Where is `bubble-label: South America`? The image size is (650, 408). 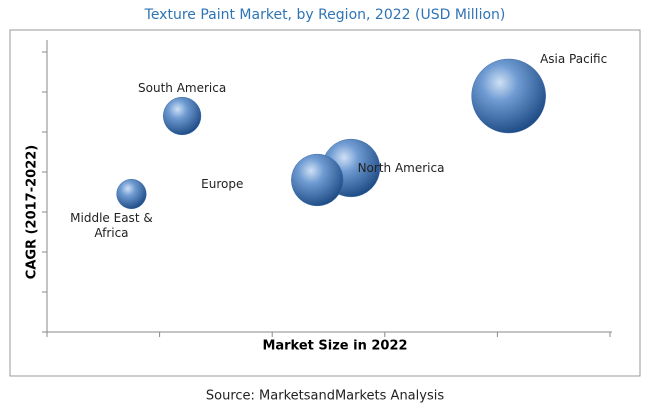
bubble-label: South America is located at coordinates (182, 88).